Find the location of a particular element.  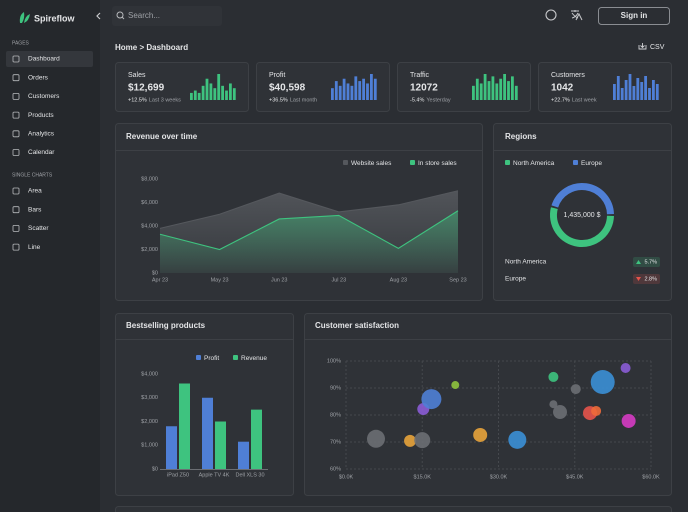

sidebar-nav: Spireflow is located at coordinates (60, 17).